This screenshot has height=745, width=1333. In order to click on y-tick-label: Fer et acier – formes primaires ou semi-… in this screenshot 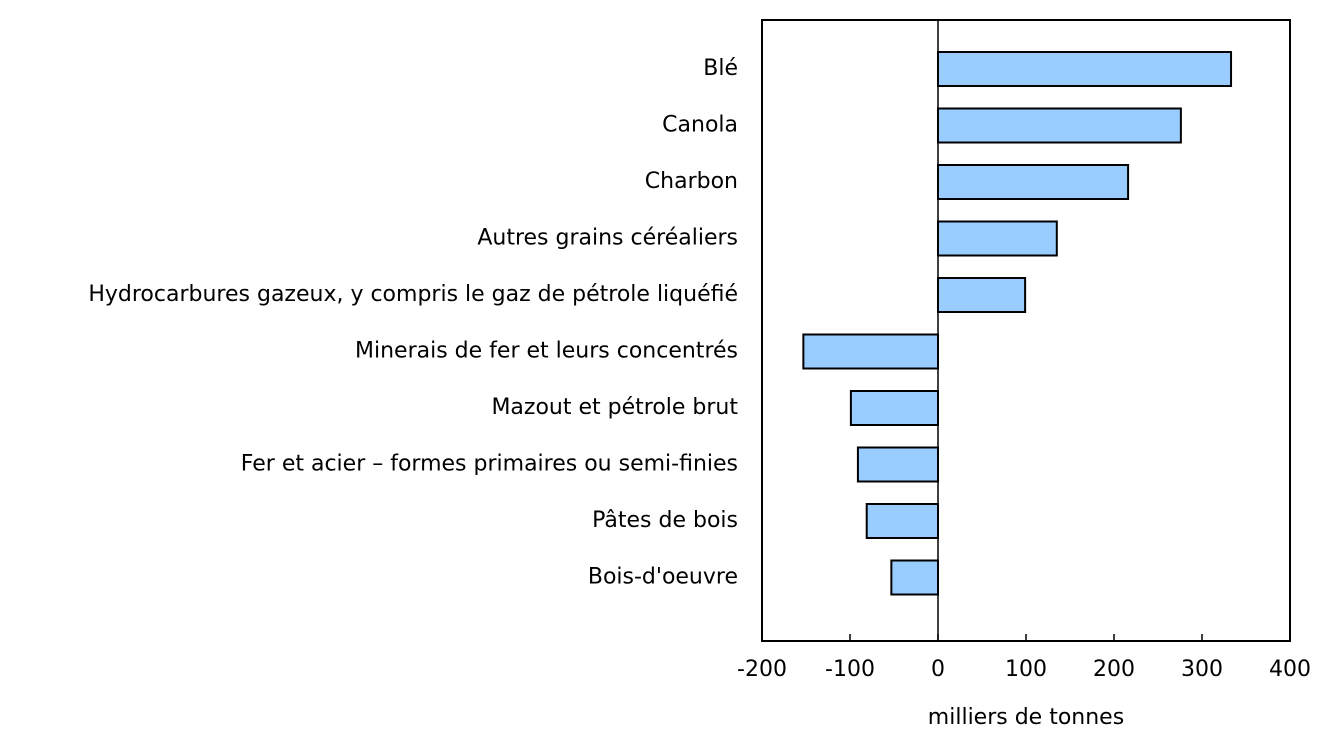, I will do `click(489, 464)`.